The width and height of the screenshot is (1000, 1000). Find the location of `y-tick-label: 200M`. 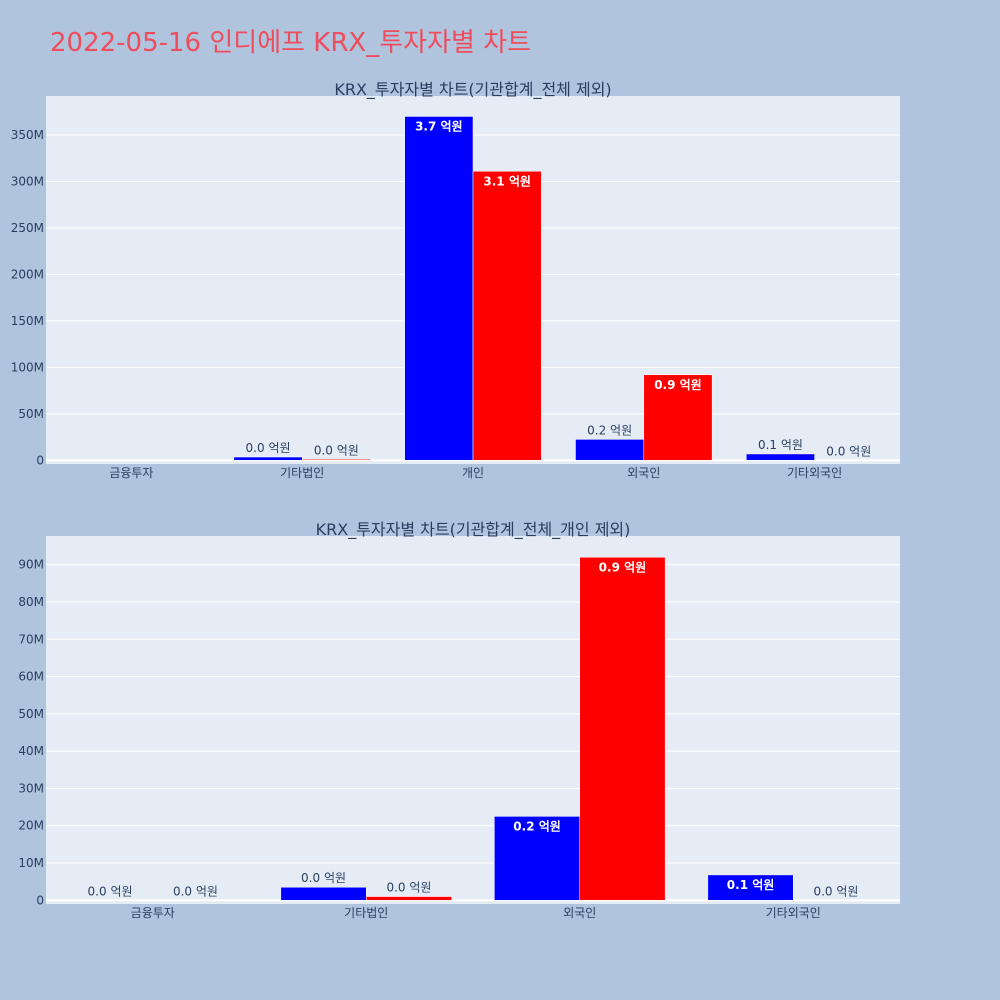

y-tick-label: 200M is located at coordinates (27, 274).